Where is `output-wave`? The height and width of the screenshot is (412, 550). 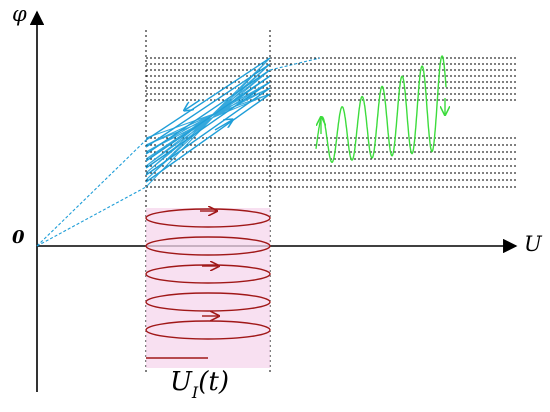
output-wave is located at coordinates (381, 109).